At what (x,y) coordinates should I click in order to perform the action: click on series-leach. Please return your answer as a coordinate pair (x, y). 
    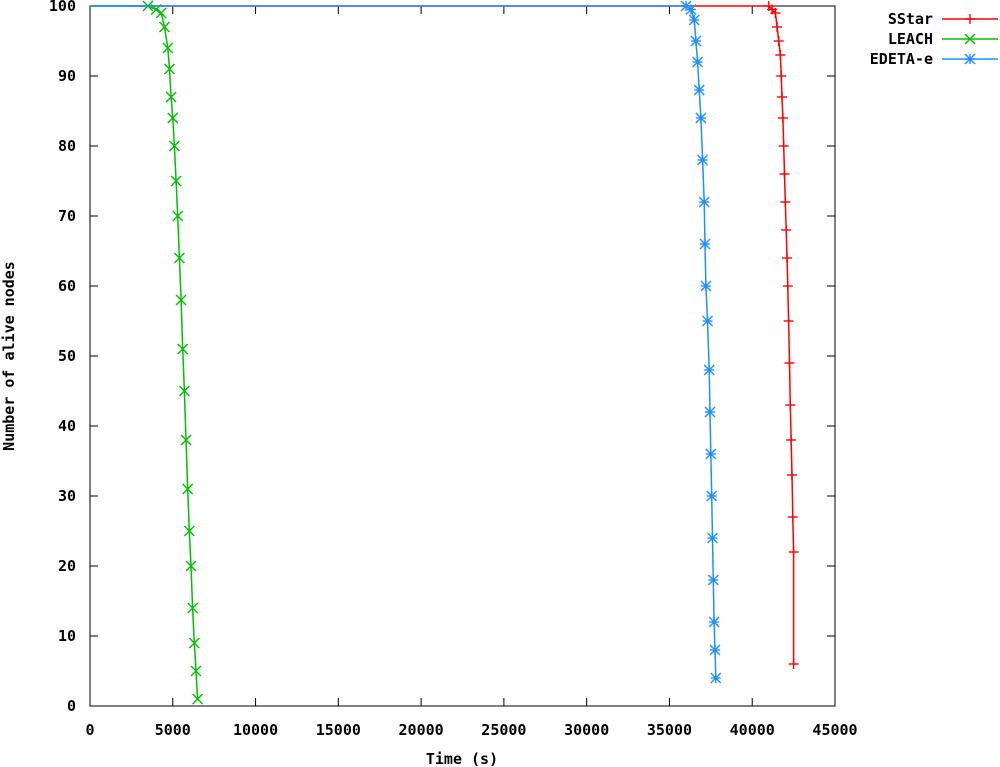
    Looking at the image, I should click on (147, 352).